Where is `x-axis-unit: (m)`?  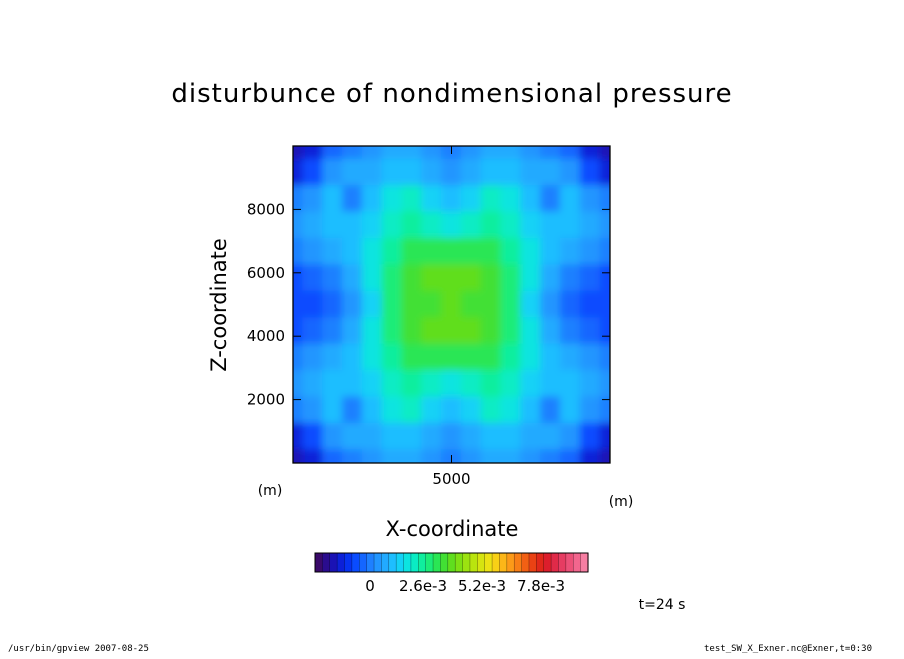
x-axis-unit: (m) is located at coordinates (621, 502).